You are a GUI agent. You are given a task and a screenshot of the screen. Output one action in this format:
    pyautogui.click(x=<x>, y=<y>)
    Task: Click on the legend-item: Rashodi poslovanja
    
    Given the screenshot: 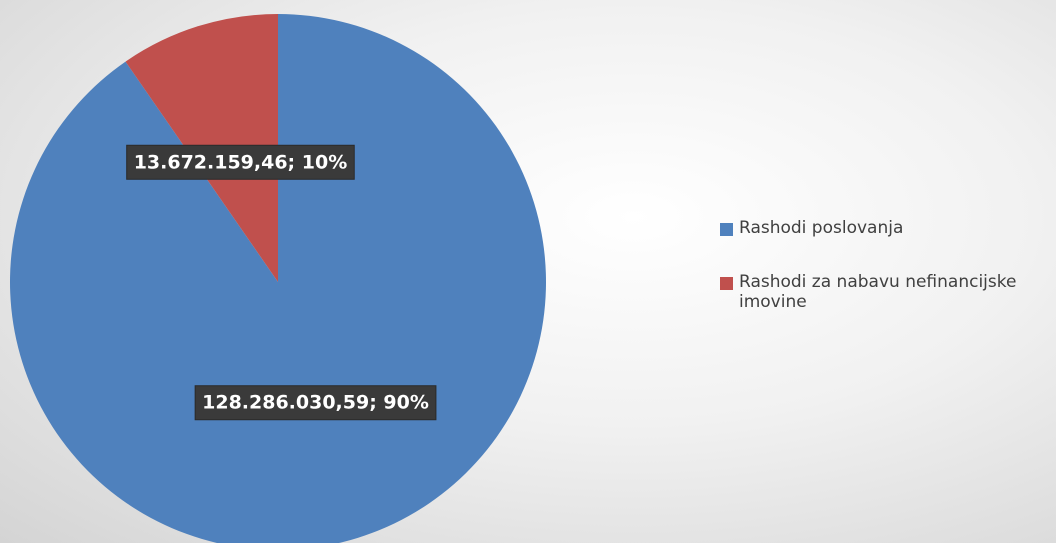 What is the action you would take?
    pyautogui.click(x=885, y=228)
    